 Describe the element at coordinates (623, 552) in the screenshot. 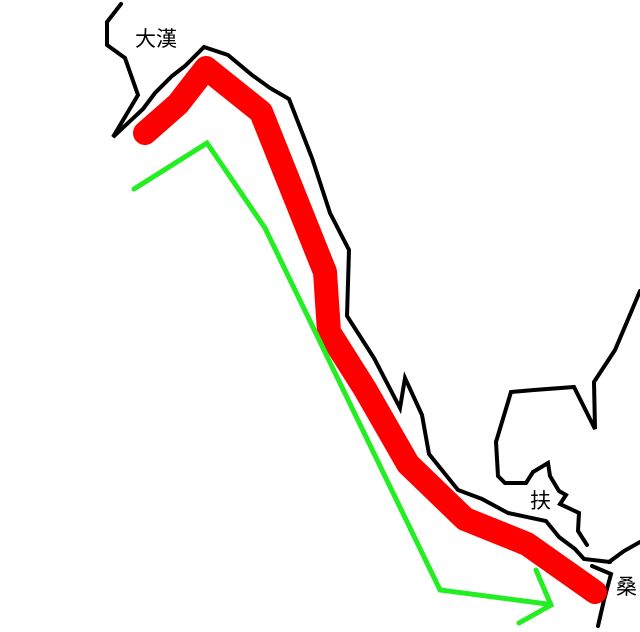

I see `coastline-sang` at that location.